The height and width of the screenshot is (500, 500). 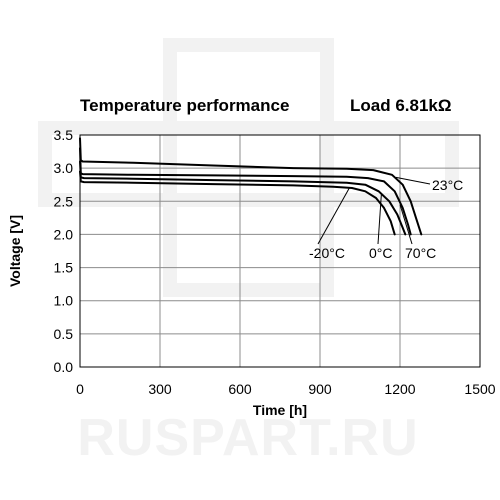 What do you see at coordinates (64, 367) in the screenshot?
I see `y-tick-label: 0.0` at bounding box center [64, 367].